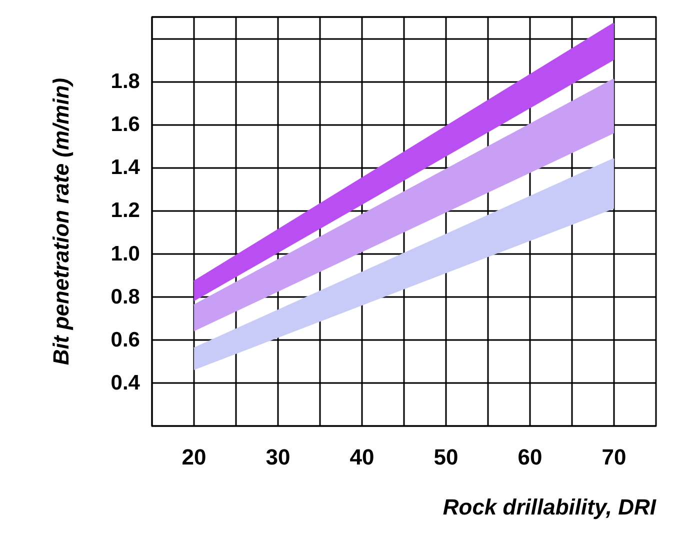  I want to click on y-tick-label: 1.0, so click(125, 254).